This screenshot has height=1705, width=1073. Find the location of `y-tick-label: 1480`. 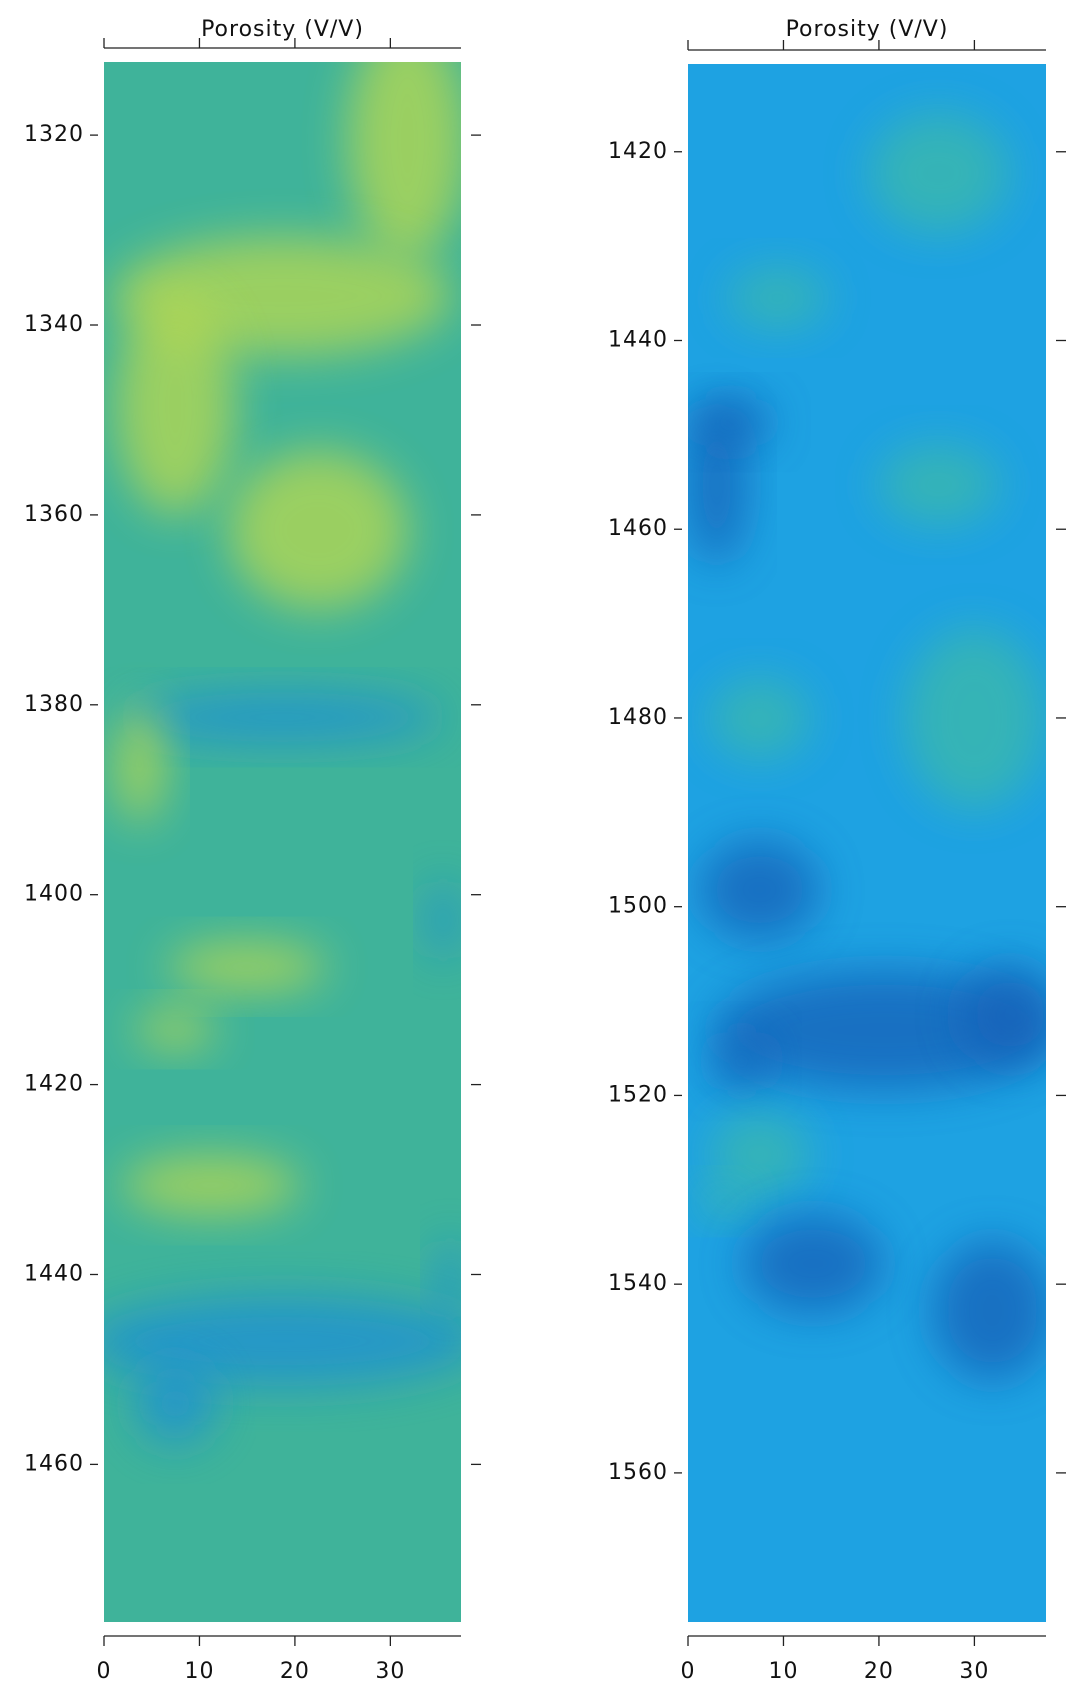

y-tick-label: 1480 is located at coordinates (638, 717).